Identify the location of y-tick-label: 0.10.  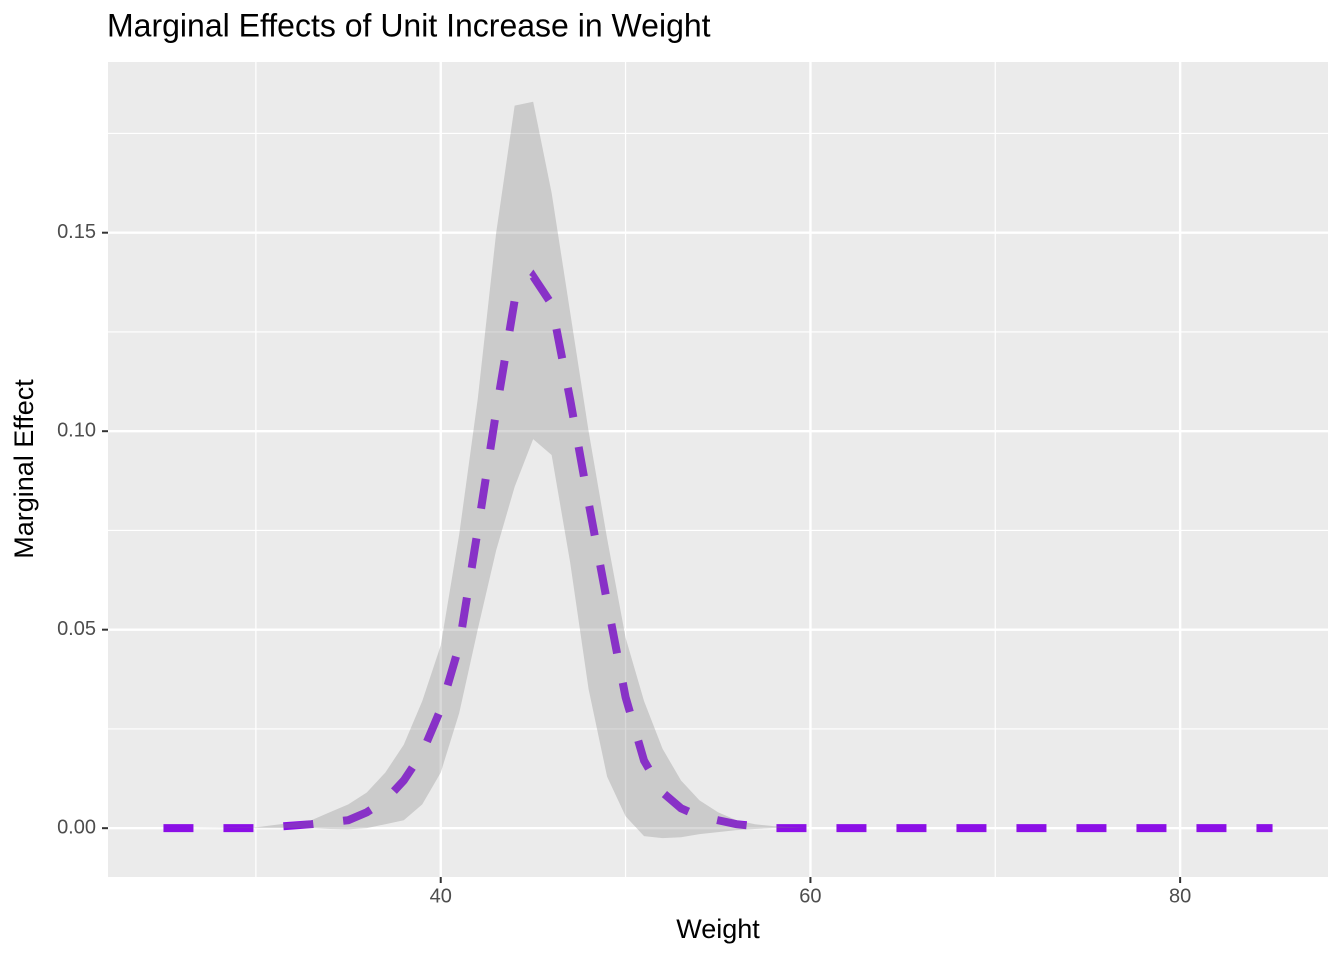
(76, 430).